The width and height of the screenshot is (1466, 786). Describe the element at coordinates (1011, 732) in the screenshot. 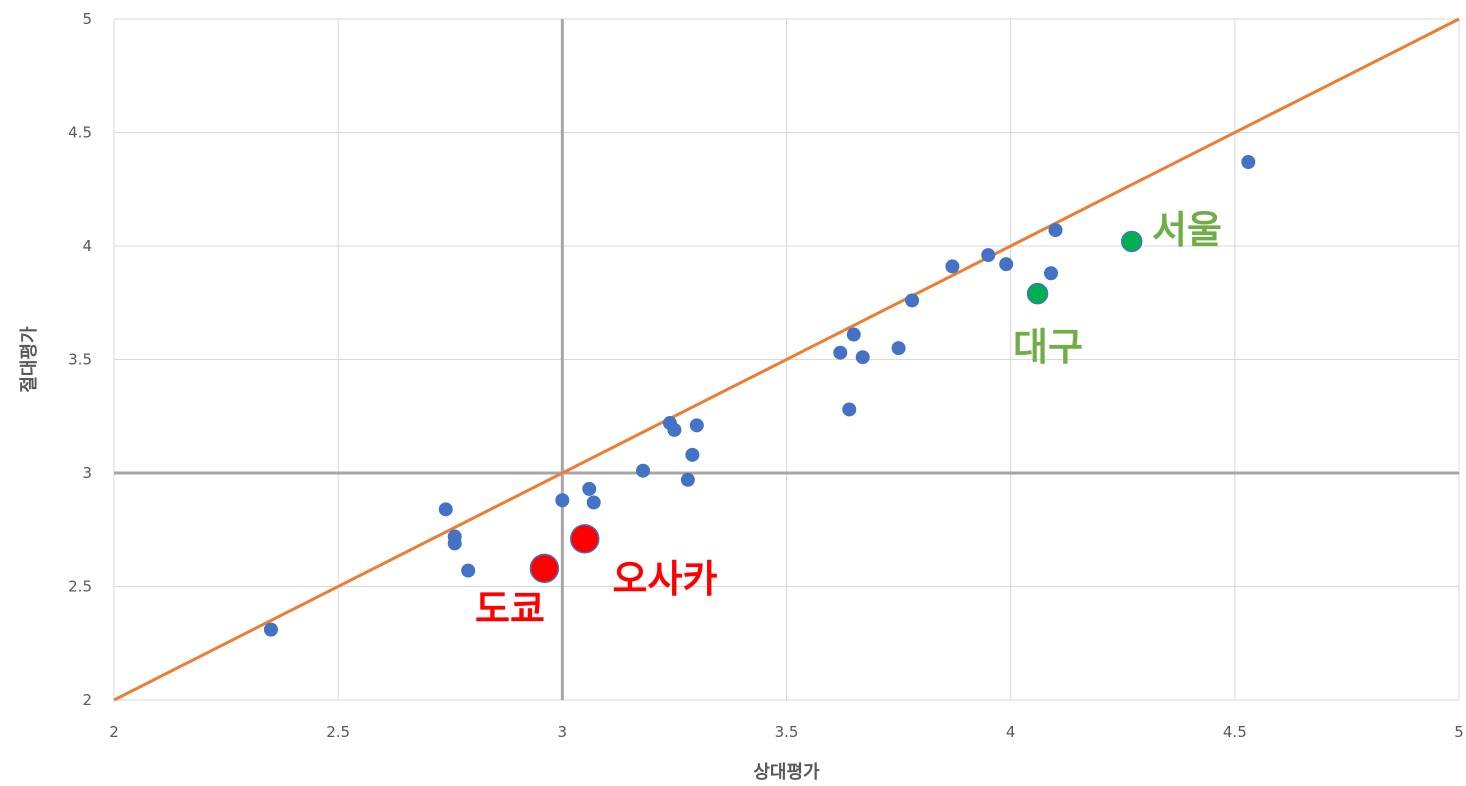

I see `x-tick-label: 4` at that location.